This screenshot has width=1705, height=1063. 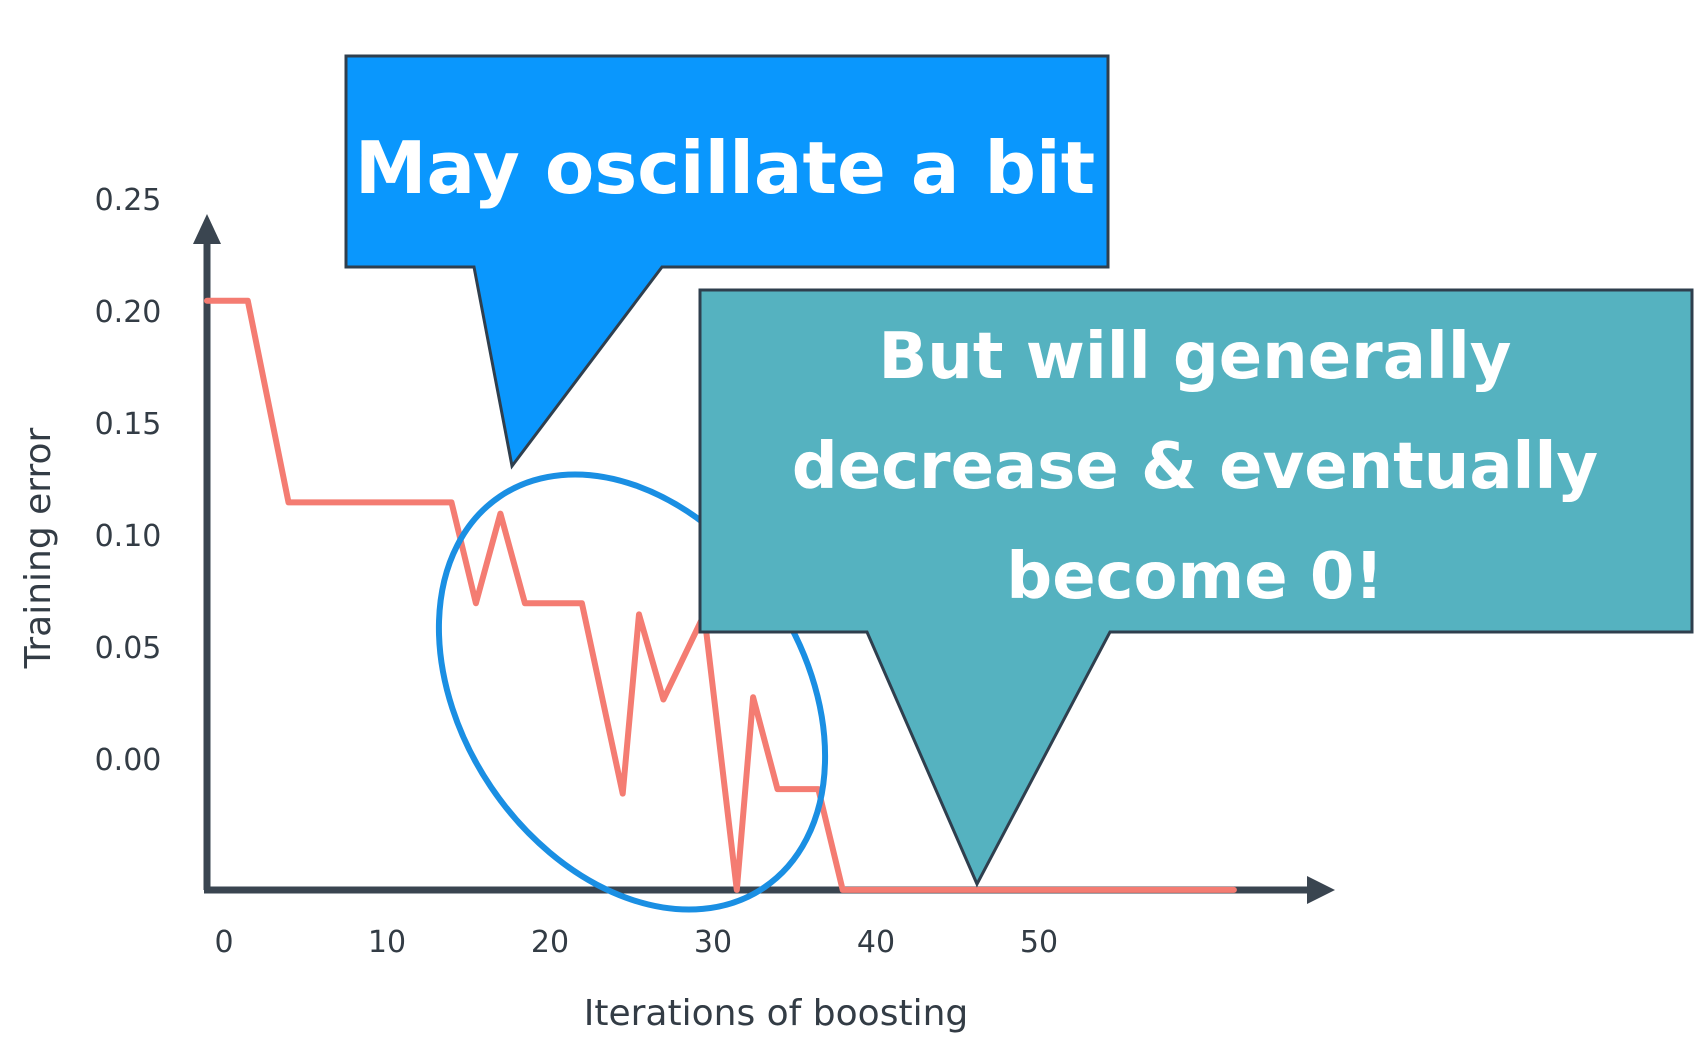 What do you see at coordinates (550, 942) in the screenshot?
I see `x-tick-label: 20` at bounding box center [550, 942].